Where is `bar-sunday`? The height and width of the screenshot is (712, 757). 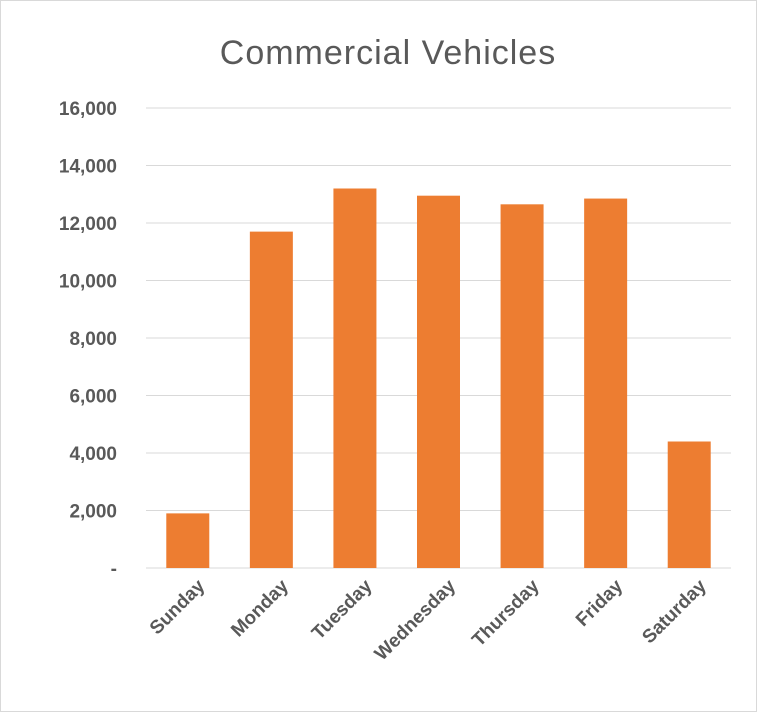 bar-sunday is located at coordinates (188, 540).